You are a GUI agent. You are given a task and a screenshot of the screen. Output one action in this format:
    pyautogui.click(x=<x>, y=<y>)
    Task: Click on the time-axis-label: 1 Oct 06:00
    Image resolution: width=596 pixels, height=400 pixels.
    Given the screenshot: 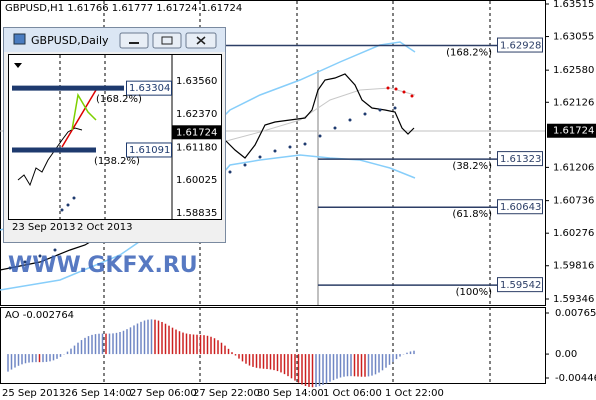 What is the action you would take?
    pyautogui.click(x=352, y=393)
    